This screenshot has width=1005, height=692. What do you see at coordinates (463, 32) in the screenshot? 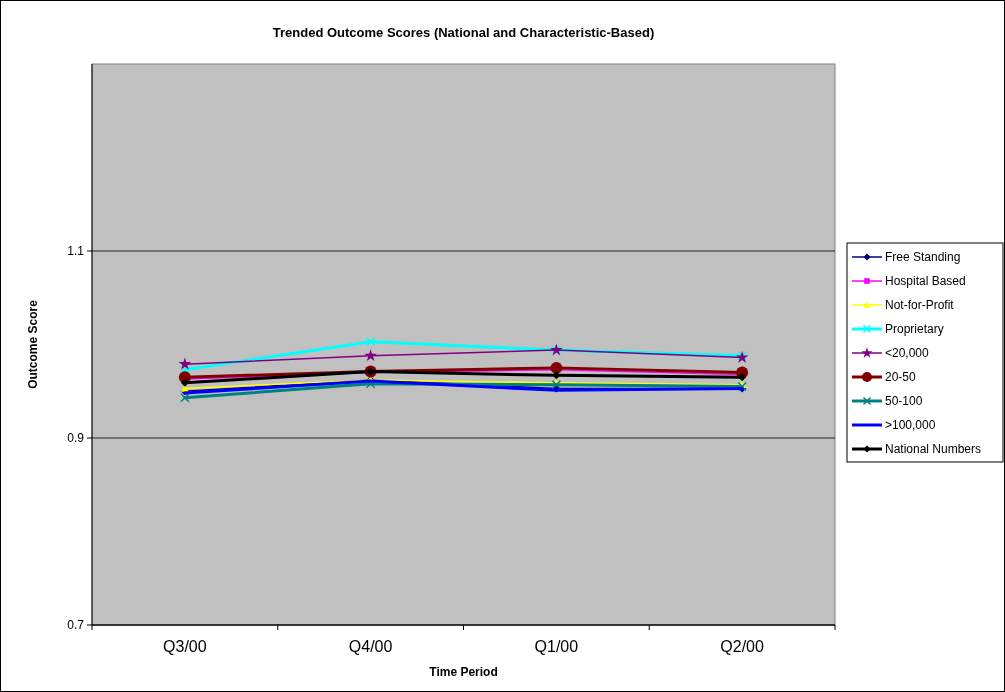
I see `chart-title: Trended Outcome Scores (National and Characteristic-Based)` at bounding box center [463, 32].